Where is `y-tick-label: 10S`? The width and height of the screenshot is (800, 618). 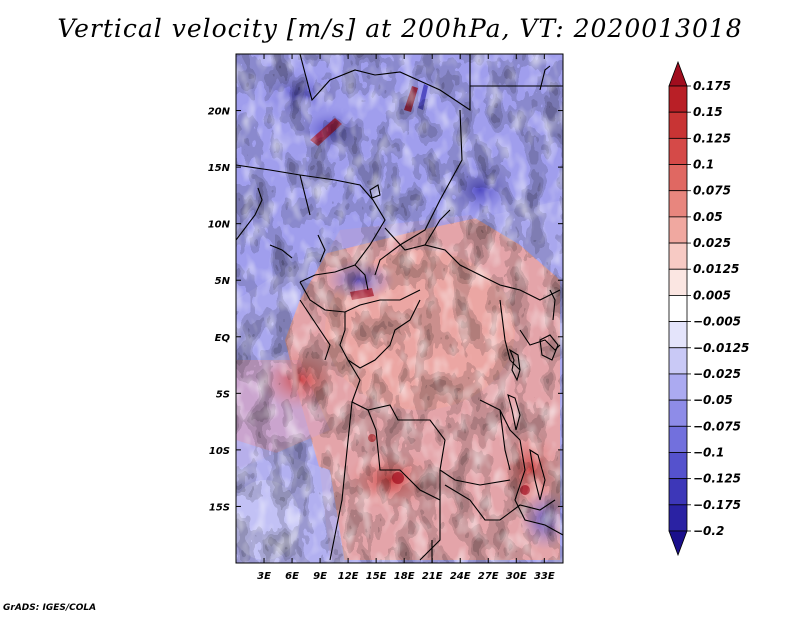 y-tick-label: 10S is located at coordinates (219, 451).